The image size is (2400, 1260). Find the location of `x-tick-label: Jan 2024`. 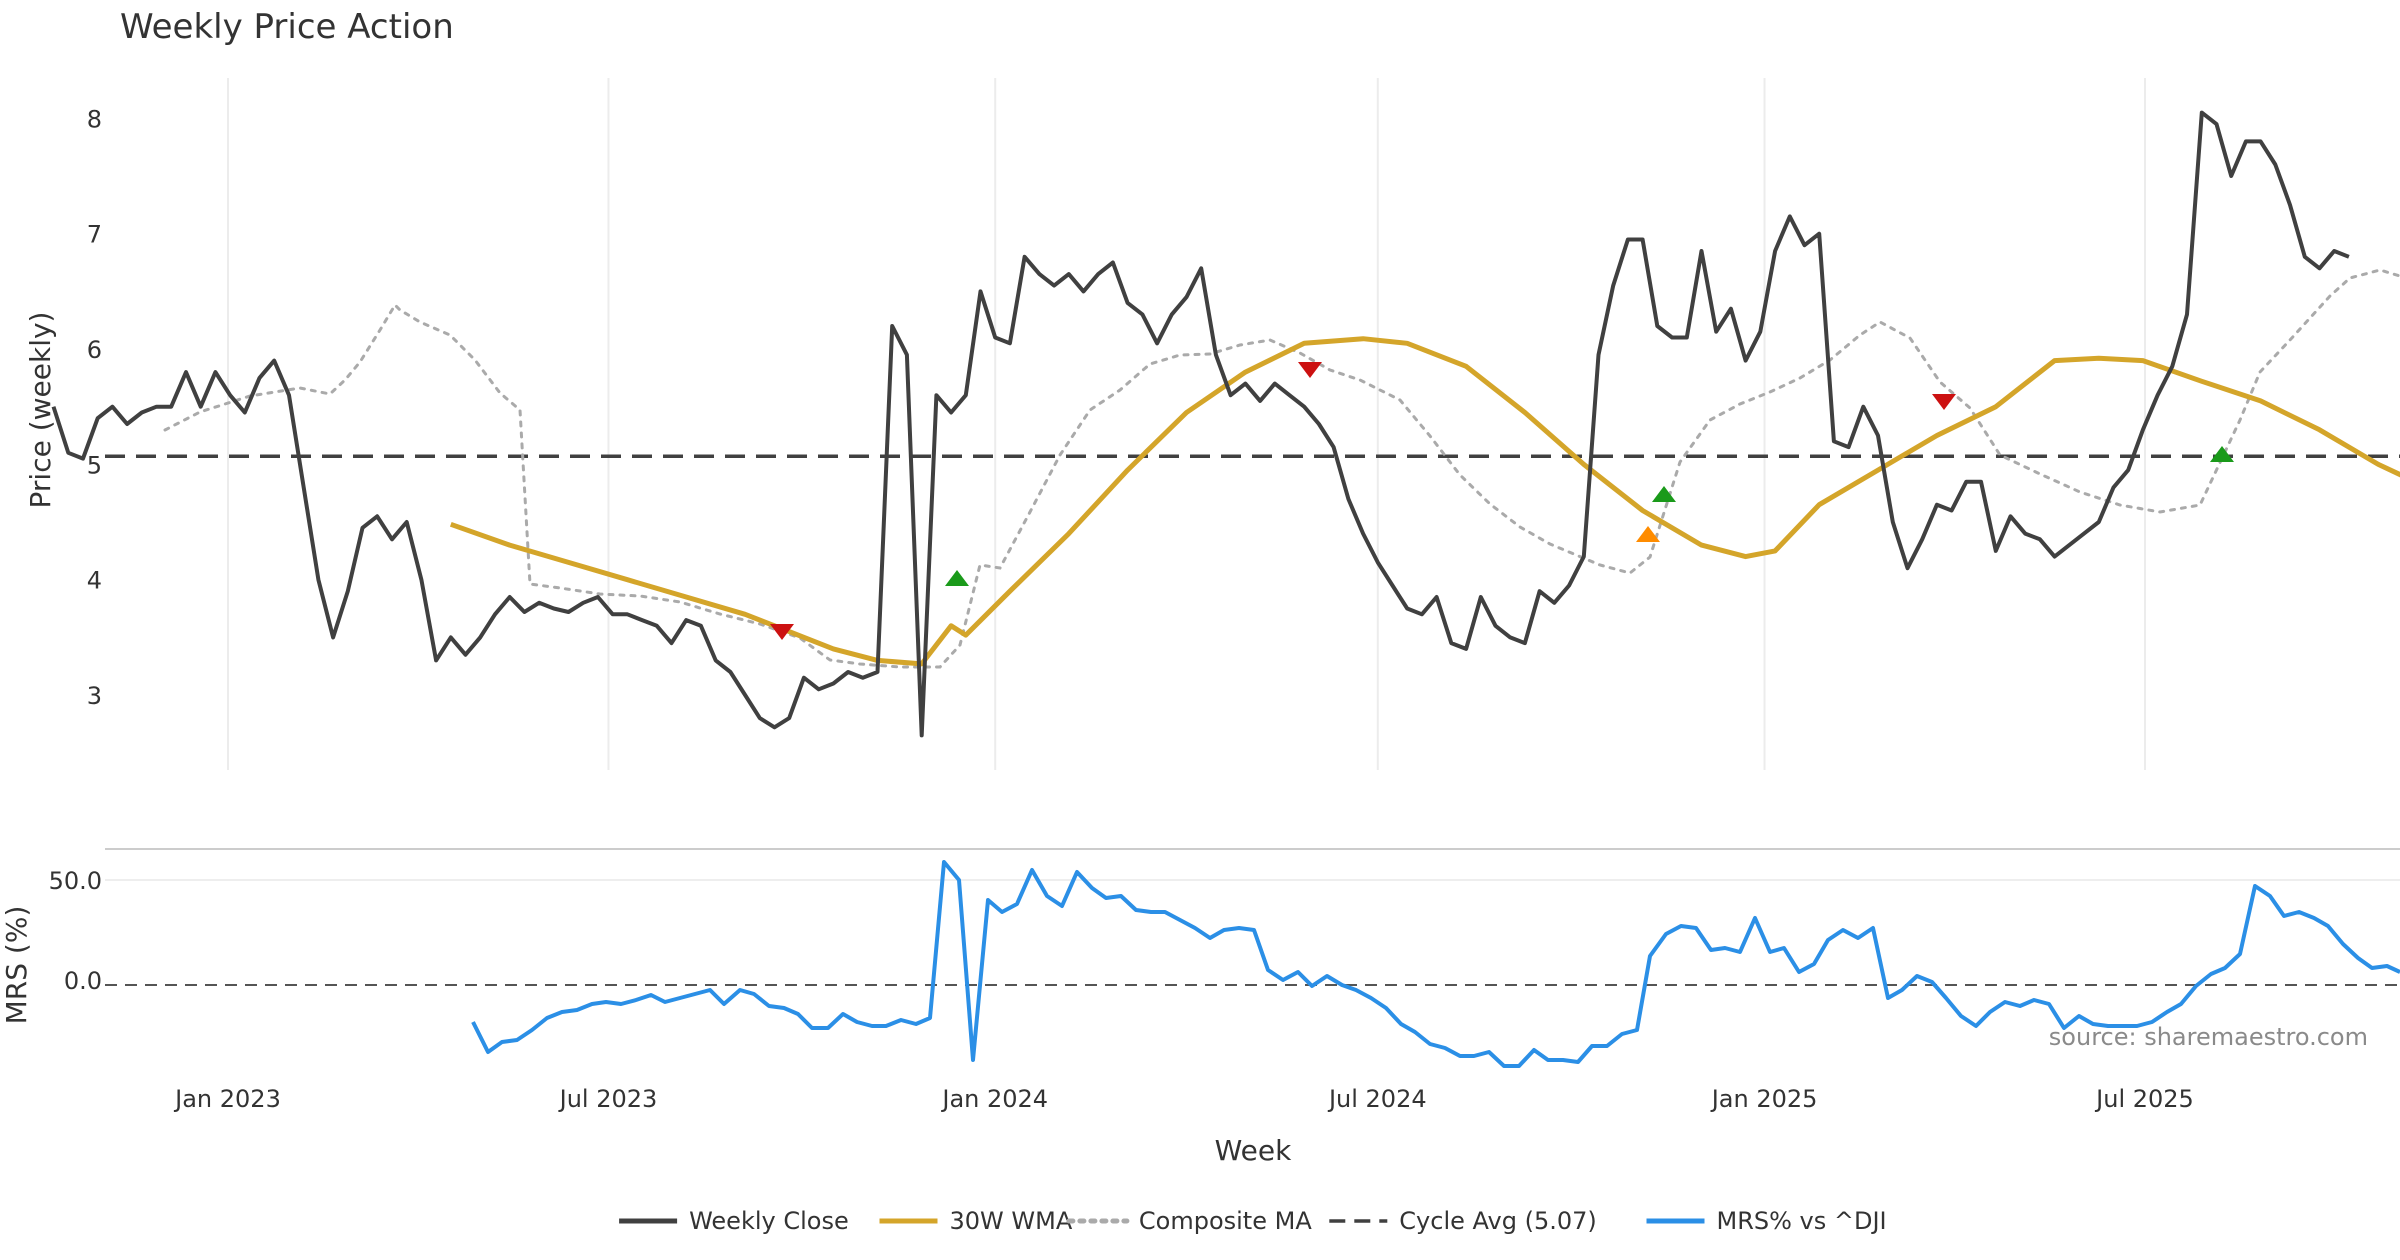

x-tick-label: Jan 2024 is located at coordinates (994, 1099).